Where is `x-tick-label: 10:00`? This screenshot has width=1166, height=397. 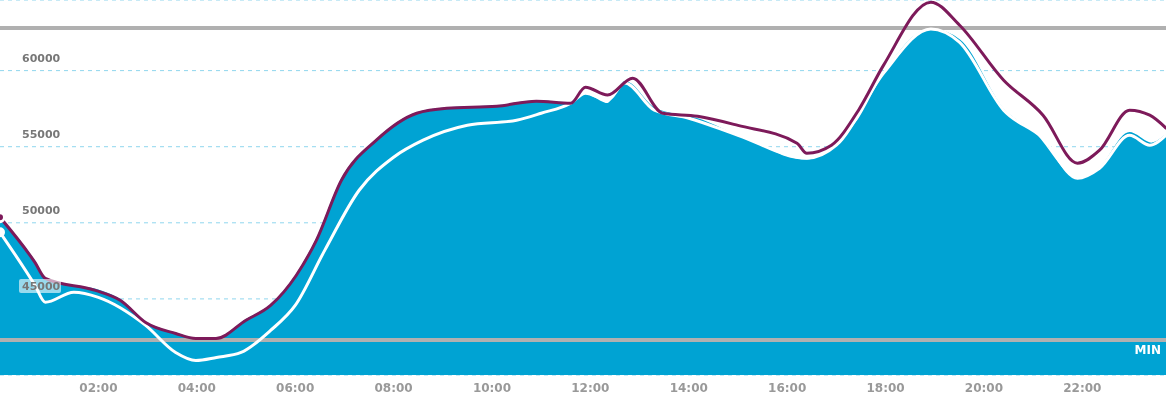
x-tick-label: 10:00 is located at coordinates (492, 387).